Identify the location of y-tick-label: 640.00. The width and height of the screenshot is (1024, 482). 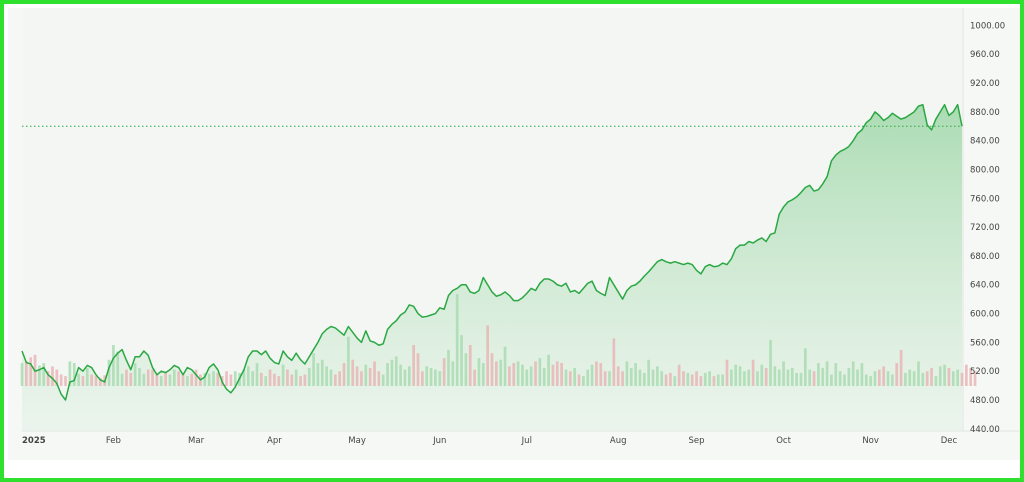
(985, 286).